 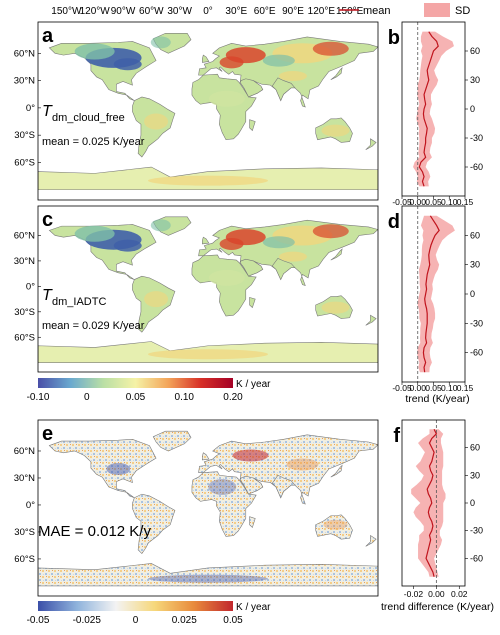 I want to click on profile-x-axis-label: trend (K/year), so click(x=437, y=399).